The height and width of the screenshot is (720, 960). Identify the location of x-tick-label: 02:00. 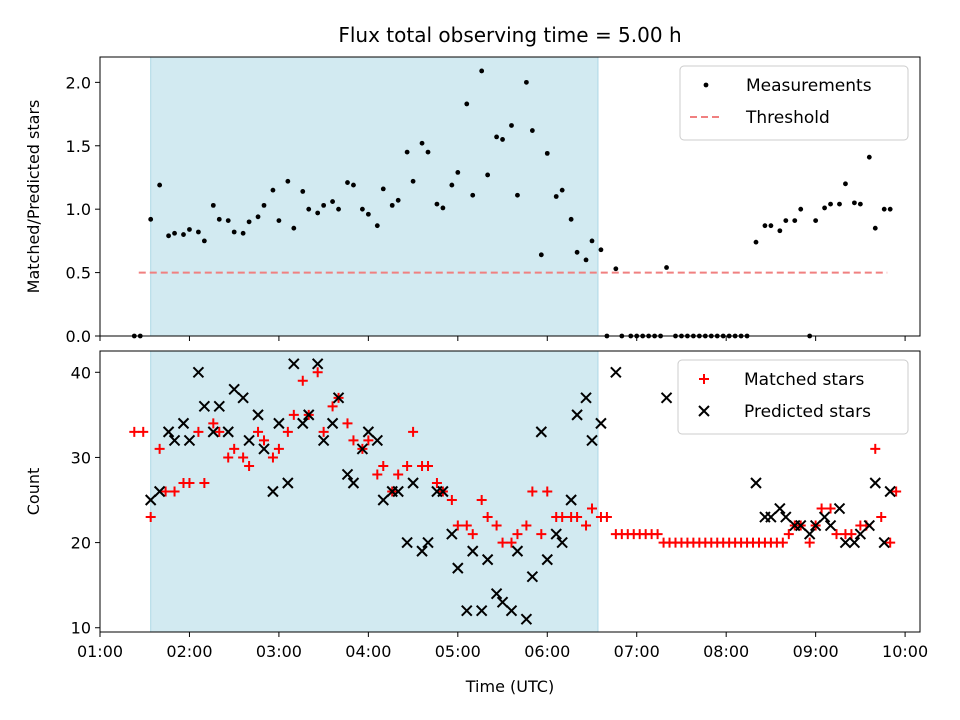
(189, 651).